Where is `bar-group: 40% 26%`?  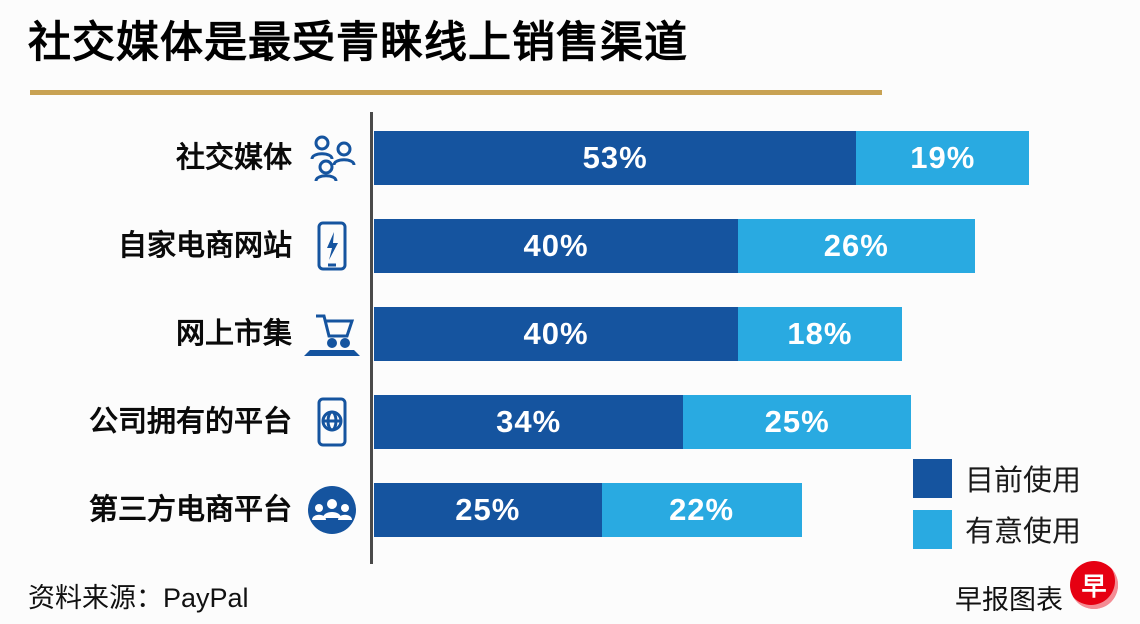 bar-group: 40% 26% is located at coordinates (674, 246).